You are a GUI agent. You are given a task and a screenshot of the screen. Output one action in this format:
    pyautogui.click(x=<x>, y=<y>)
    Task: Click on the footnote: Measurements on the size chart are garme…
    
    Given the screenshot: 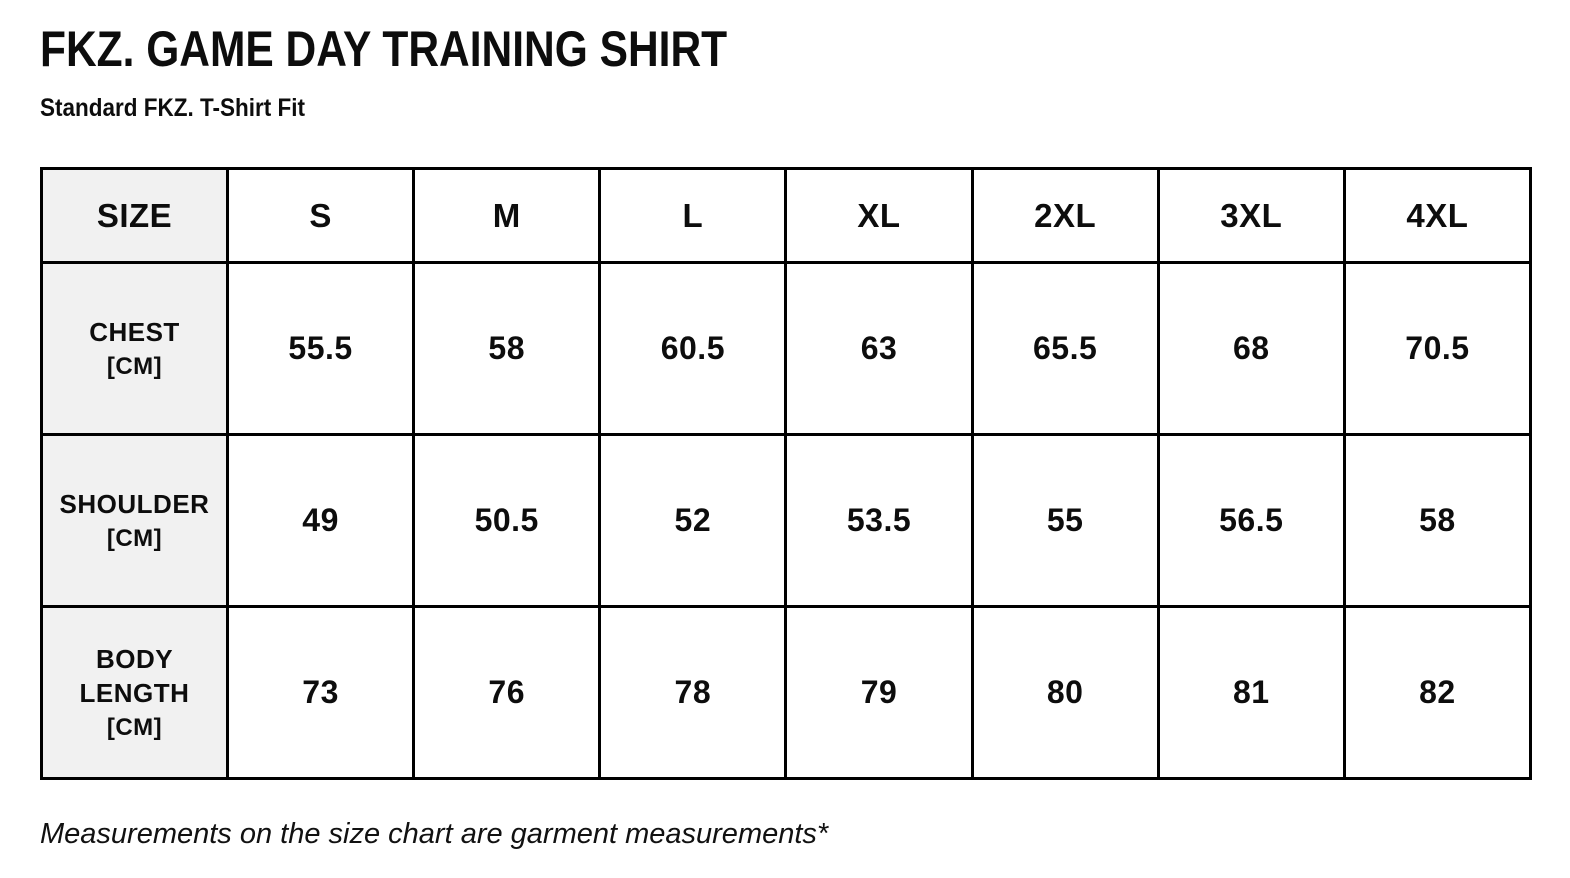 What is the action you would take?
    pyautogui.click(x=434, y=834)
    